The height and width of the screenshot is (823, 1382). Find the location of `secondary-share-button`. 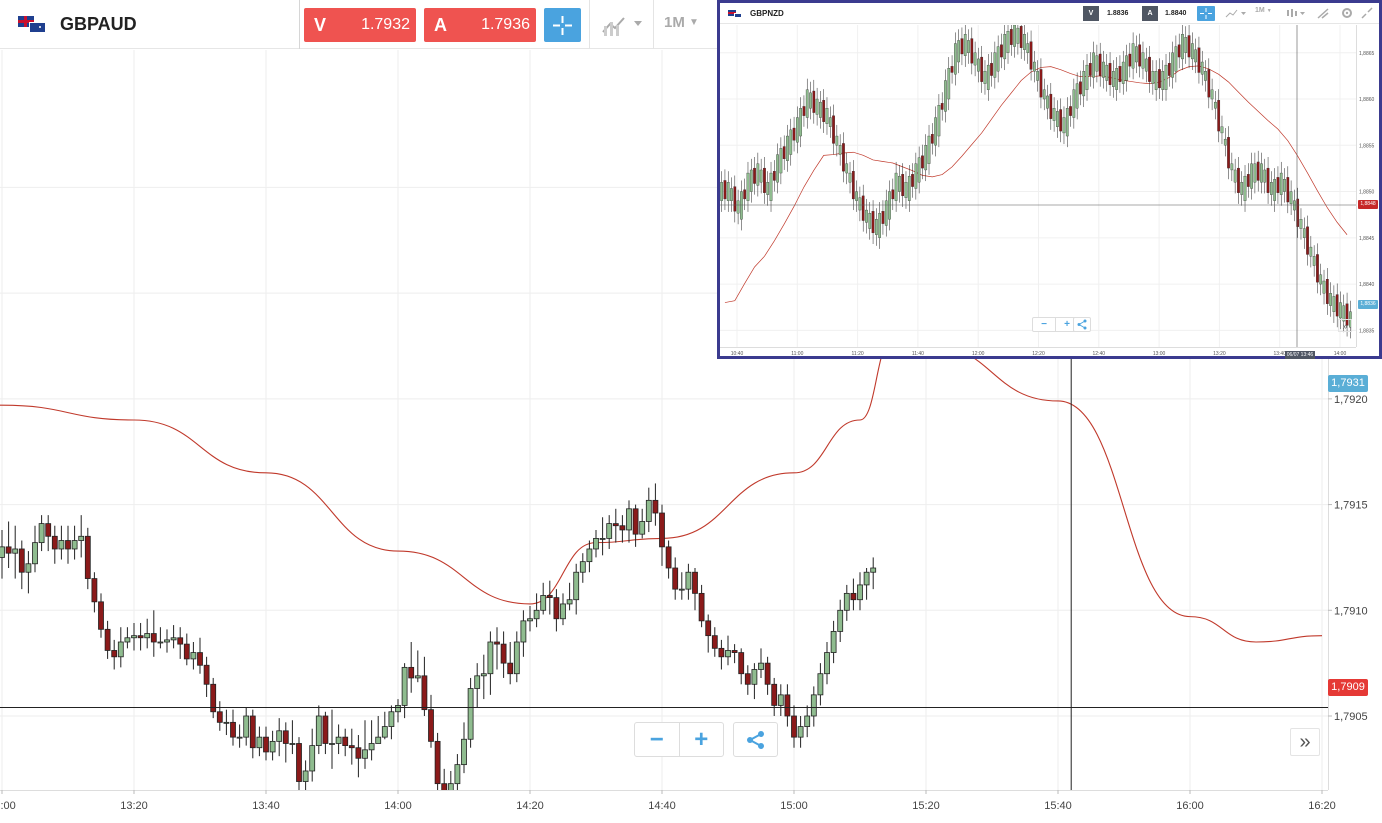

secondary-share-button is located at coordinates (1082, 324).